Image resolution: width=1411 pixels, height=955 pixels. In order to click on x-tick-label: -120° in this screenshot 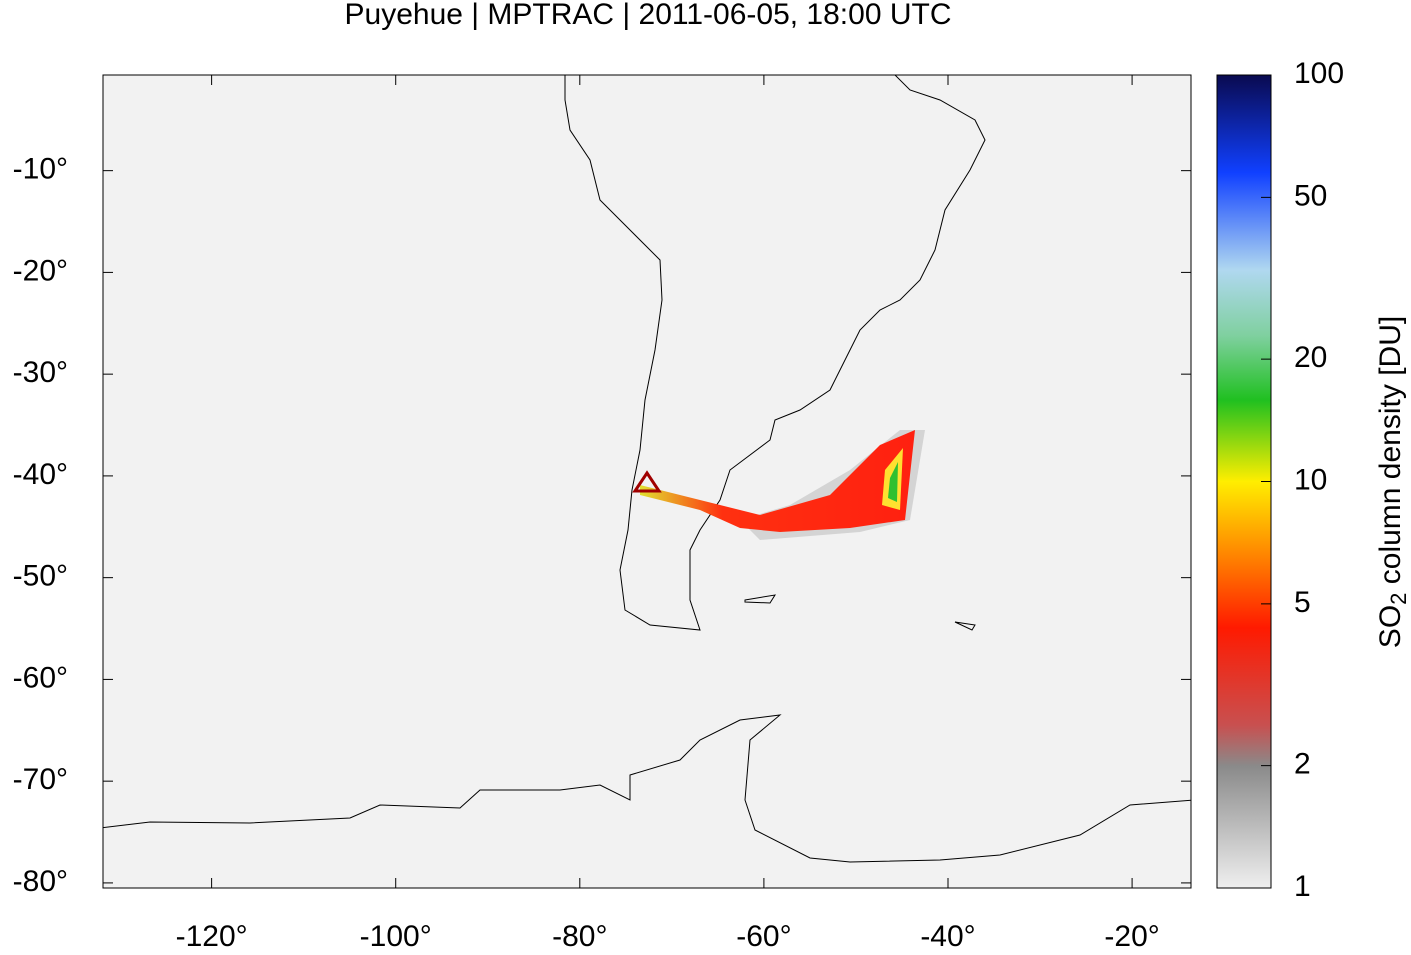, I will do `click(212, 935)`.